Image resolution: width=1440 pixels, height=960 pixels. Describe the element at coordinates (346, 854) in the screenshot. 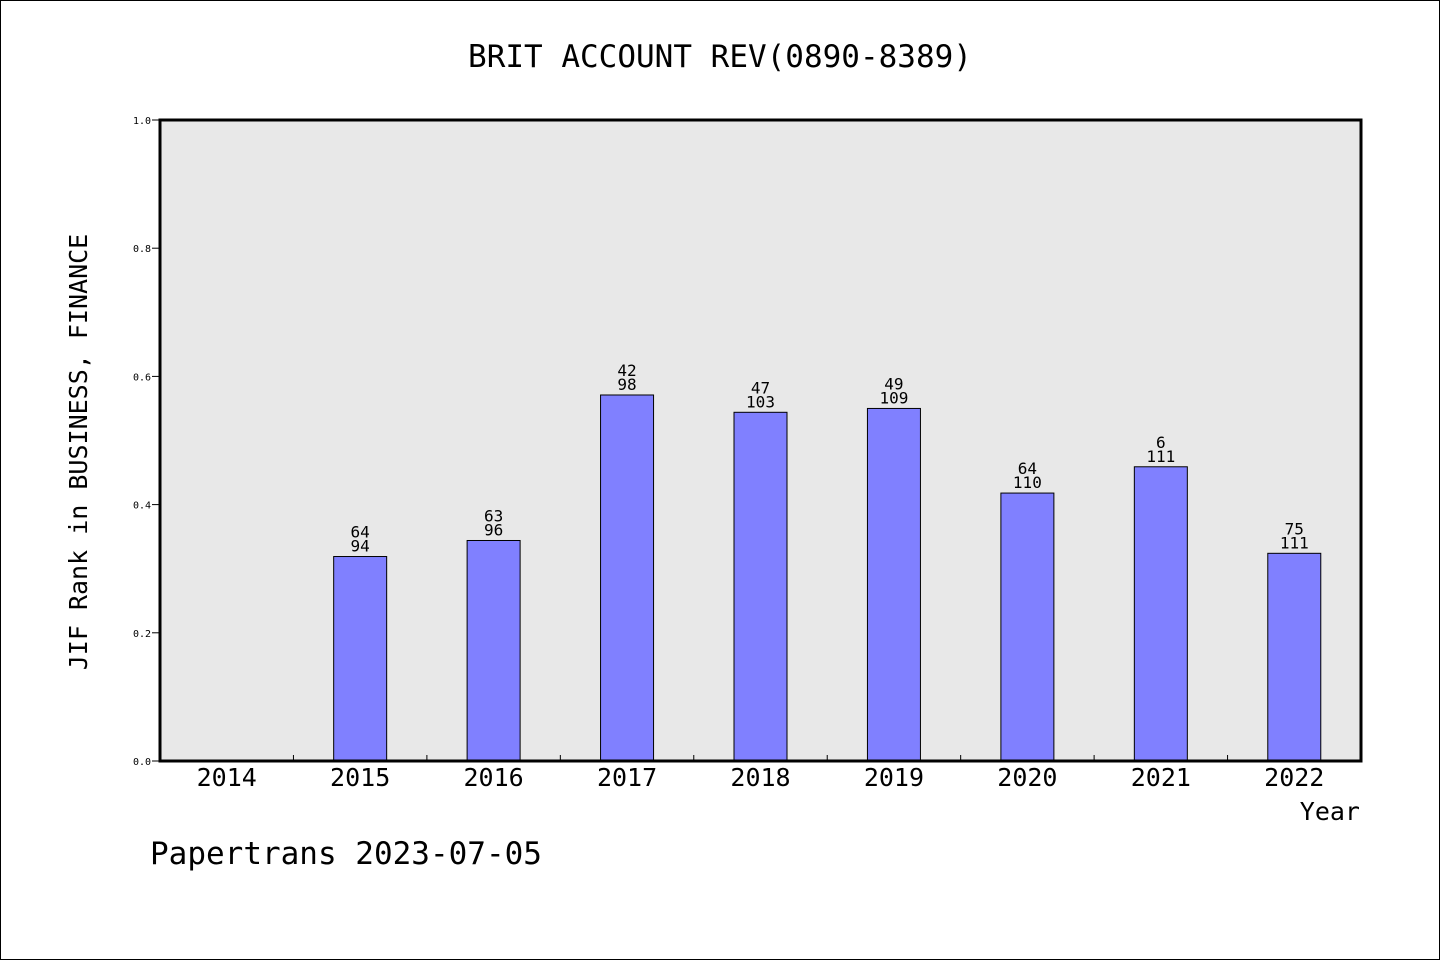

I see `footer-label: Papertrans 2023-07-05` at that location.